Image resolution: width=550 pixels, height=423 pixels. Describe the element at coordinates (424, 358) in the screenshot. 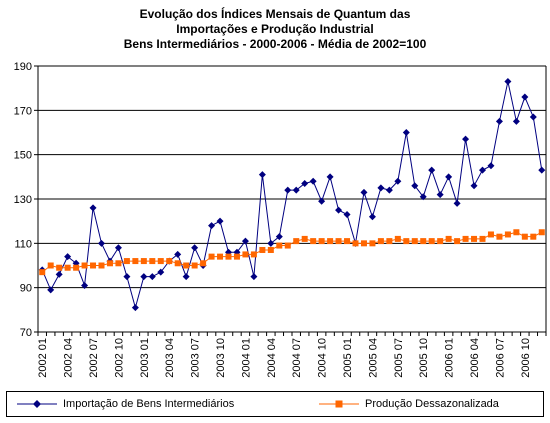

I see `x-tick-label: 2005 10` at that location.